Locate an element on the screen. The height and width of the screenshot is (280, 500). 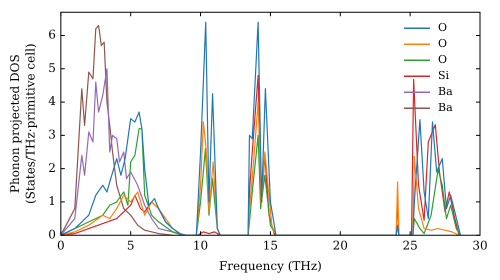
y-tick-label: 2 is located at coordinates (52, 167).